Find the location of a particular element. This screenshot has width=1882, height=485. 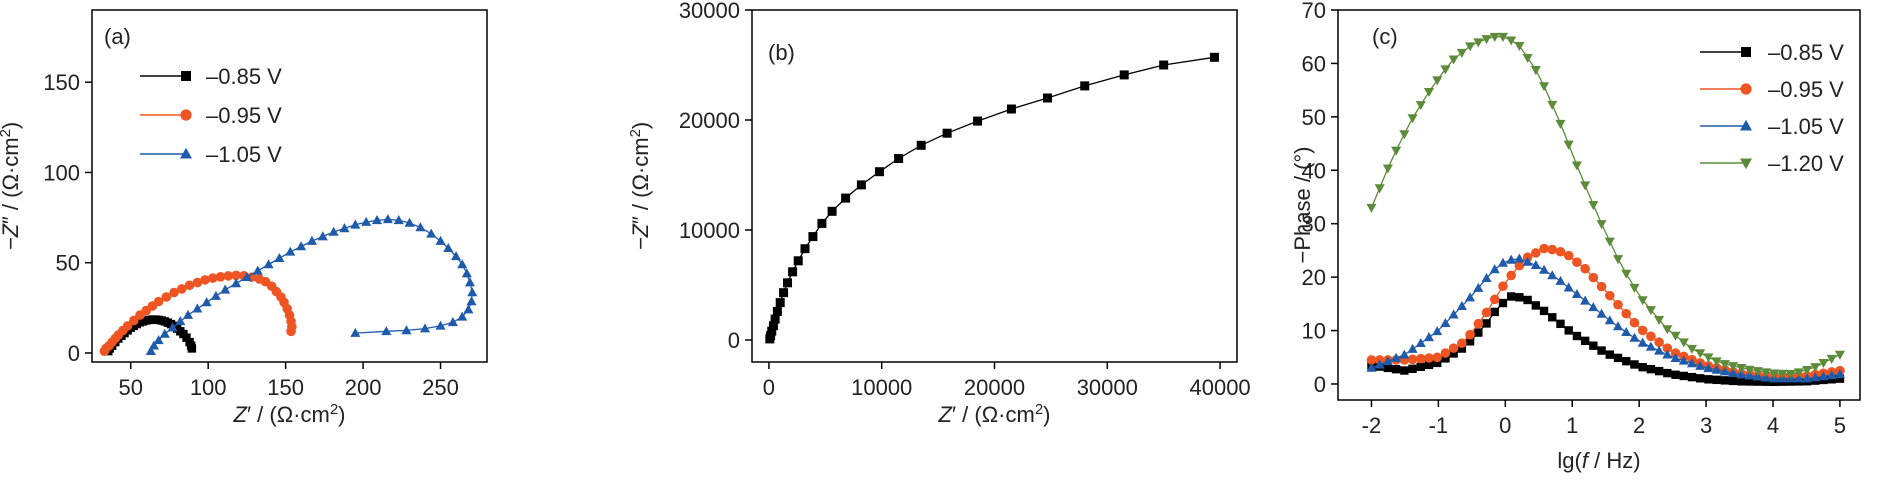

x-axis-label: lg(f / Hz) is located at coordinates (1598, 460).